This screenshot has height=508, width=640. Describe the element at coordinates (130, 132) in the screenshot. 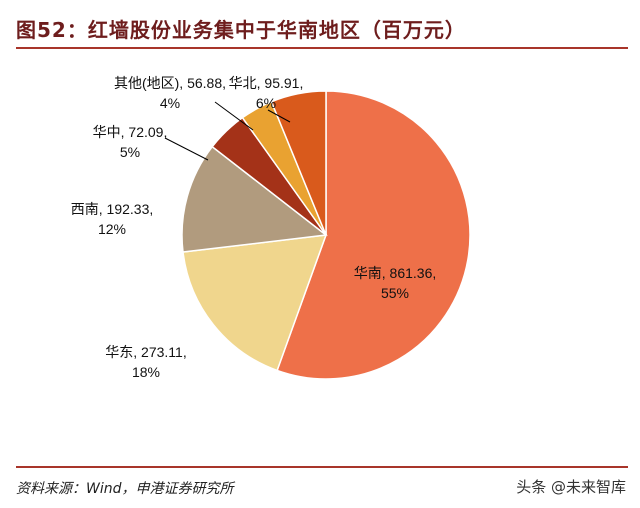

I see `data-label: 华中, 72.09,` at that location.